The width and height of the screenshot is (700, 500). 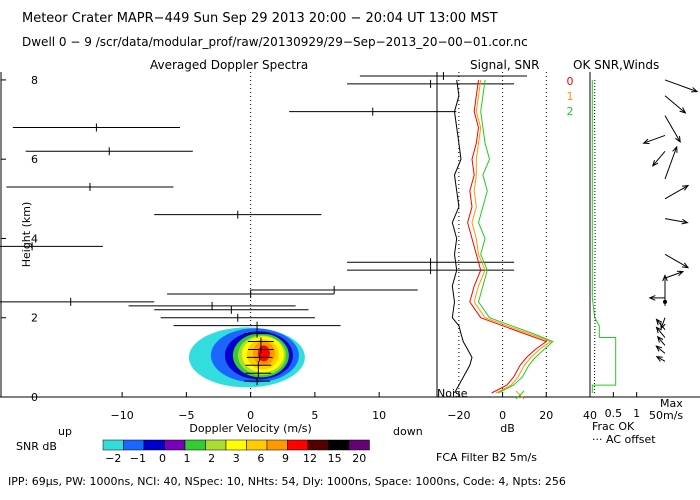 What do you see at coordinates (570, 96) in the screenshot?
I see `signal-legend-1: 1` at bounding box center [570, 96].